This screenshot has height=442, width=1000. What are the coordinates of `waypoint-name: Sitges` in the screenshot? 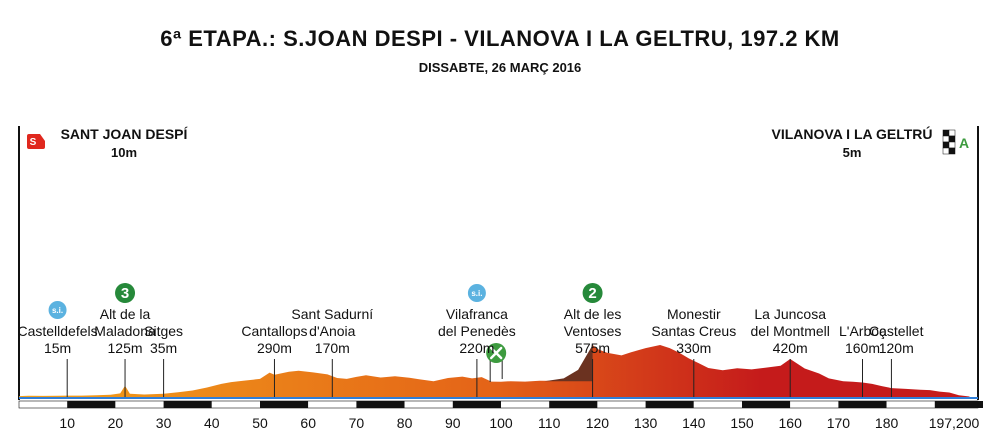 It's located at (163, 331).